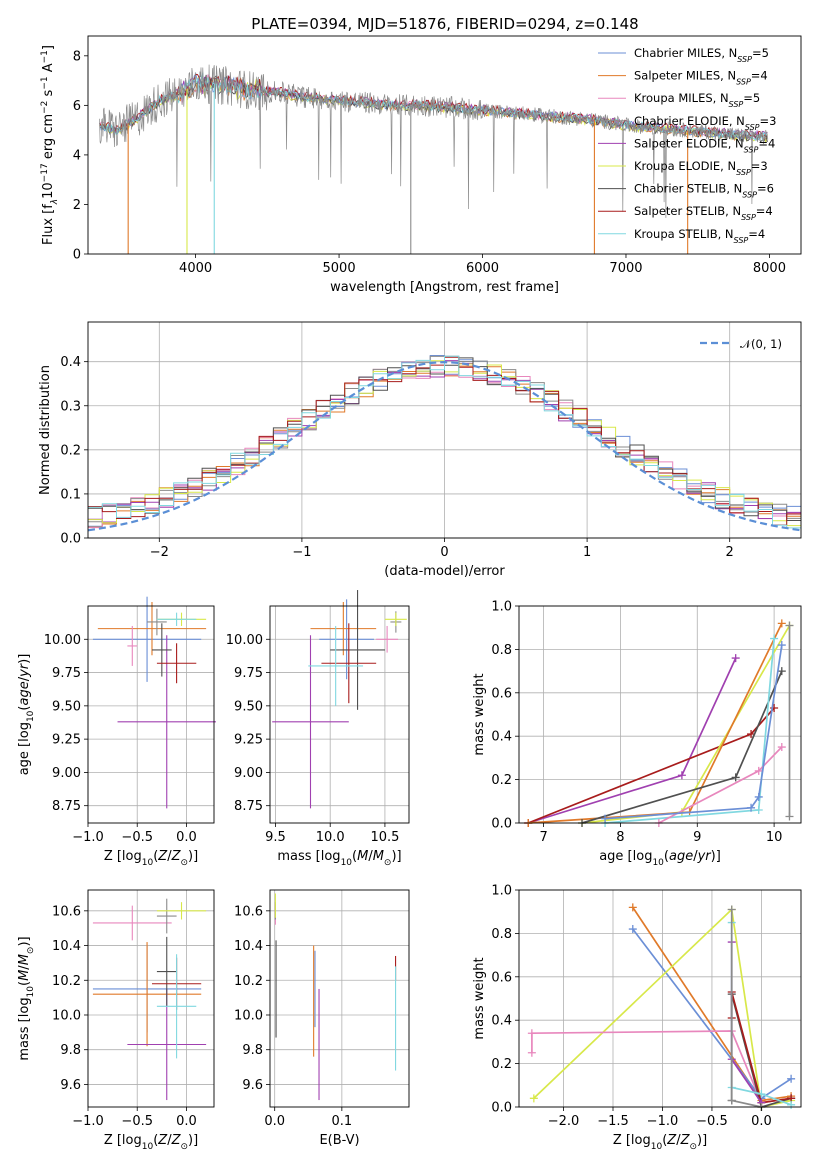 The height and width of the screenshot is (1170, 819). What do you see at coordinates (248, 673) in the screenshot?
I see `age-vs-mass-ytick-label-4: 9.75` at bounding box center [248, 673].